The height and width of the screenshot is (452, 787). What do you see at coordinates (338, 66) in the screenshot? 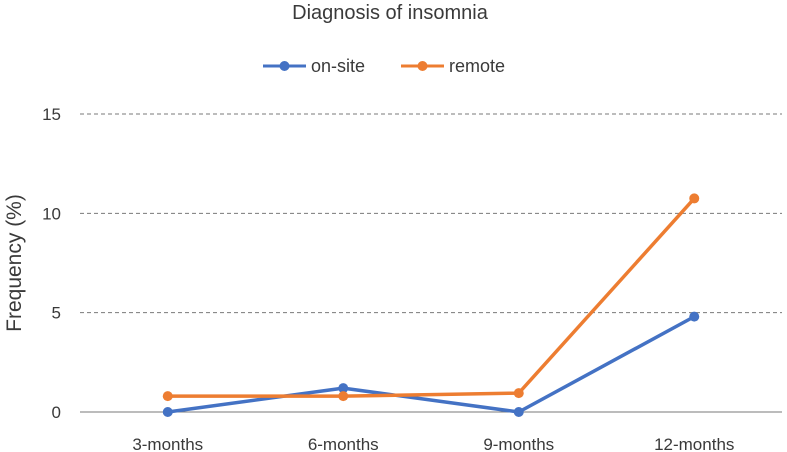
I see `legend-label-on-site: on-site` at bounding box center [338, 66].